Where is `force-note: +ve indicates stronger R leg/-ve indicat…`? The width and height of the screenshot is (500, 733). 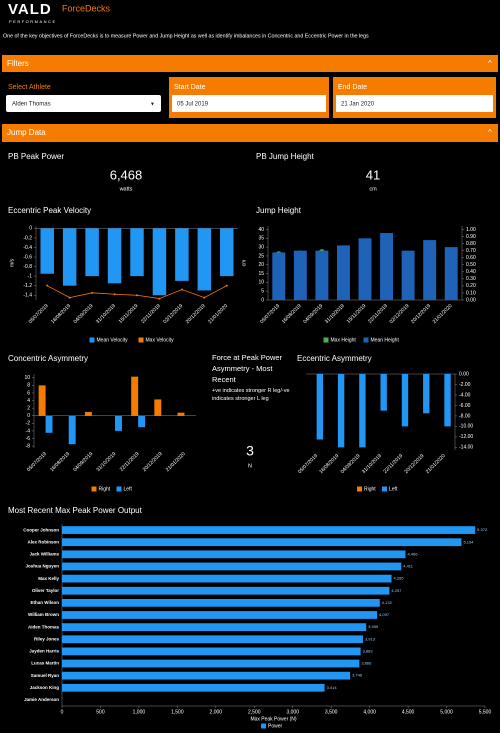
force-note: +ve indicates stronger R leg/-ve indicat… is located at coordinates (251, 395).